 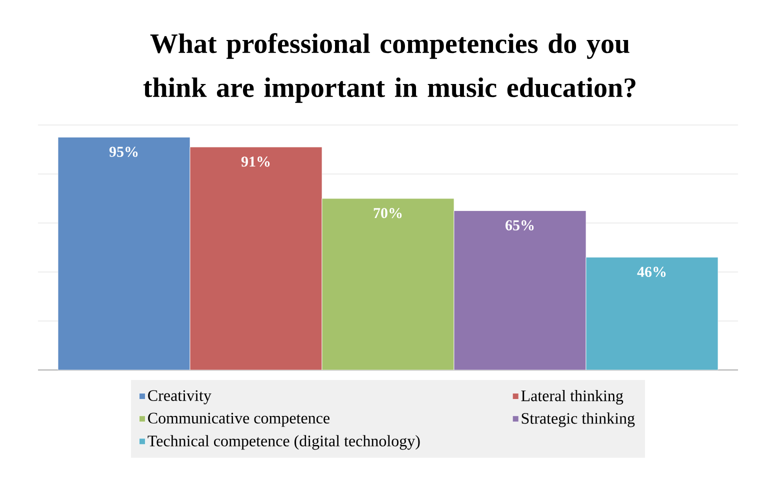 What do you see at coordinates (255, 161) in the screenshot?
I see `data-label: 91%` at bounding box center [255, 161].